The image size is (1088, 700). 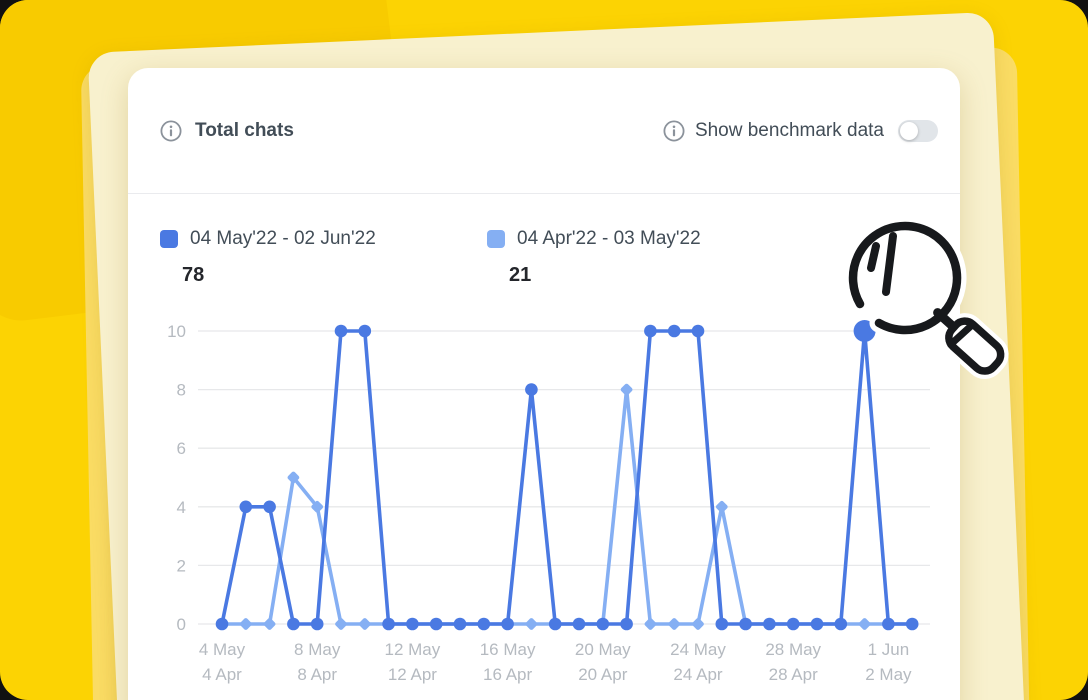 What do you see at coordinates (544, 130) in the screenshot?
I see `card-header: Total chats Show benchmark data` at bounding box center [544, 130].